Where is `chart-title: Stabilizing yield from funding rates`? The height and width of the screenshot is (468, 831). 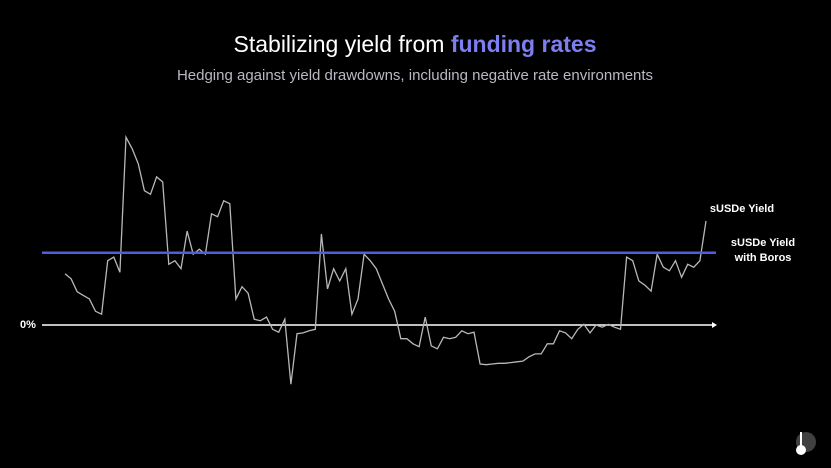
chart-title: Stabilizing yield from funding rates is located at coordinates (415, 44).